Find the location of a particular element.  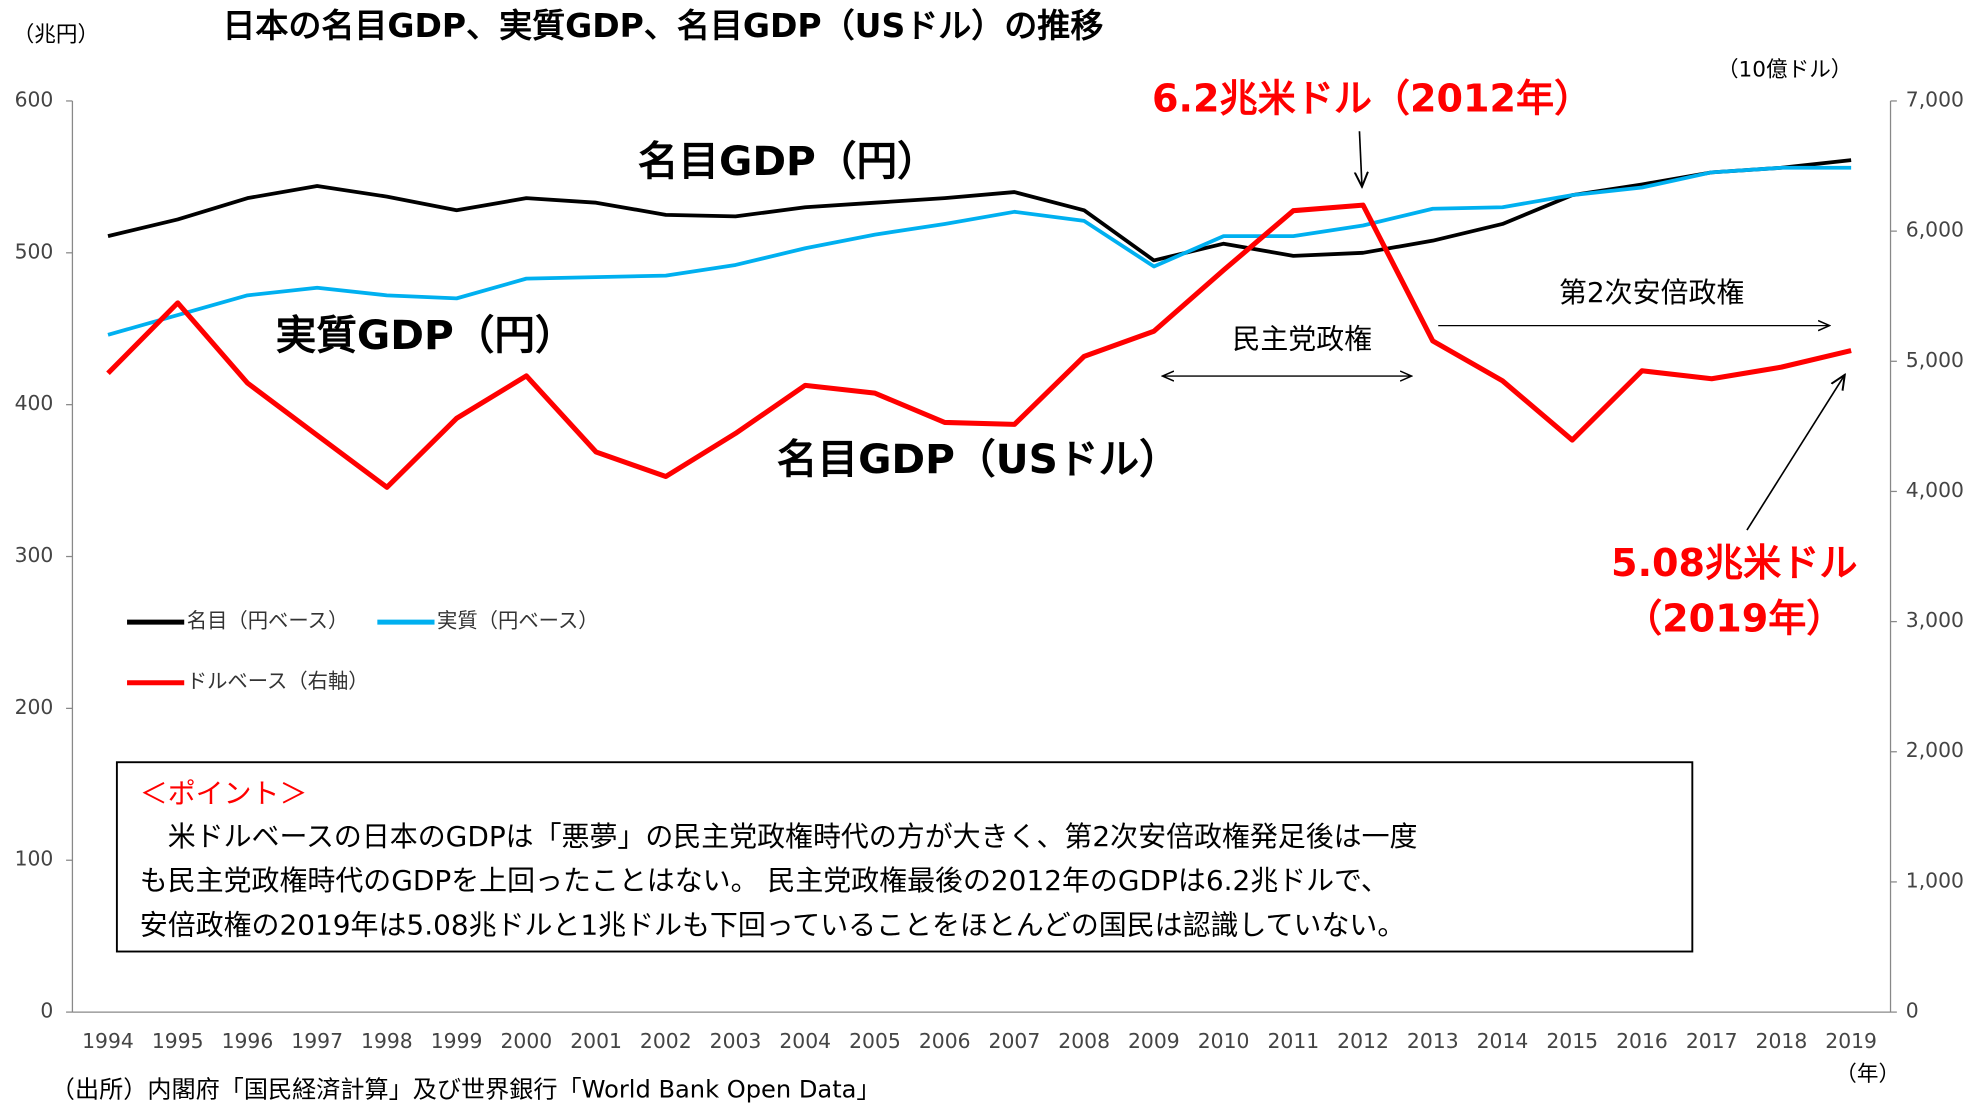

x-tick-label: 1998 is located at coordinates (387, 1041).